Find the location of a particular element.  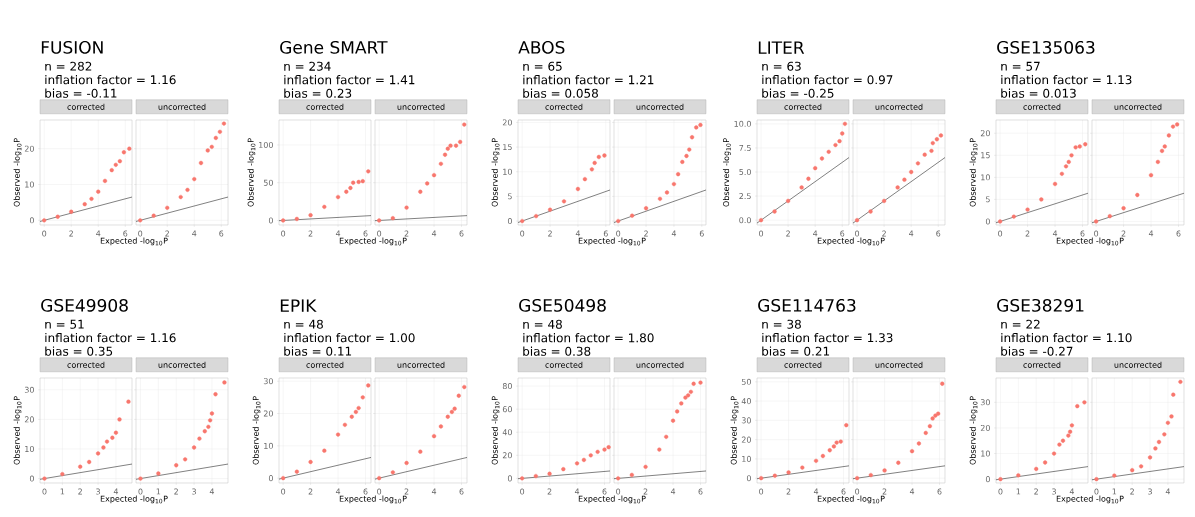

chart-title: GSE50498 is located at coordinates (562, 305).